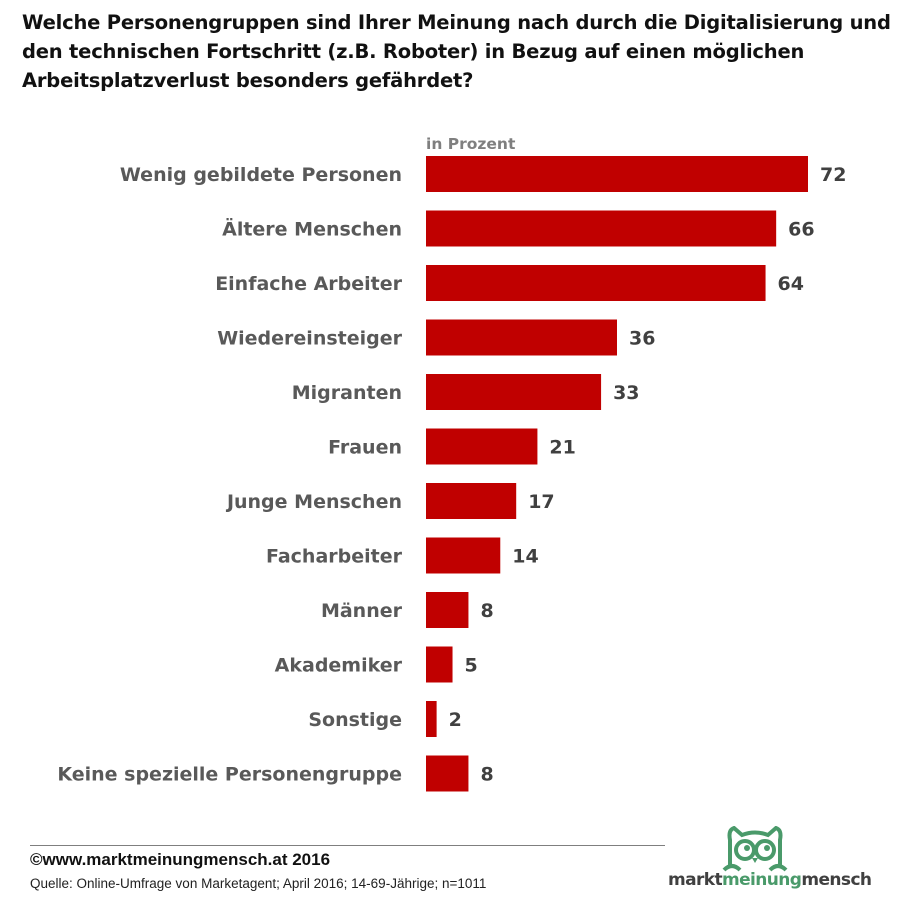  I want to click on value-label: 64, so click(791, 284).